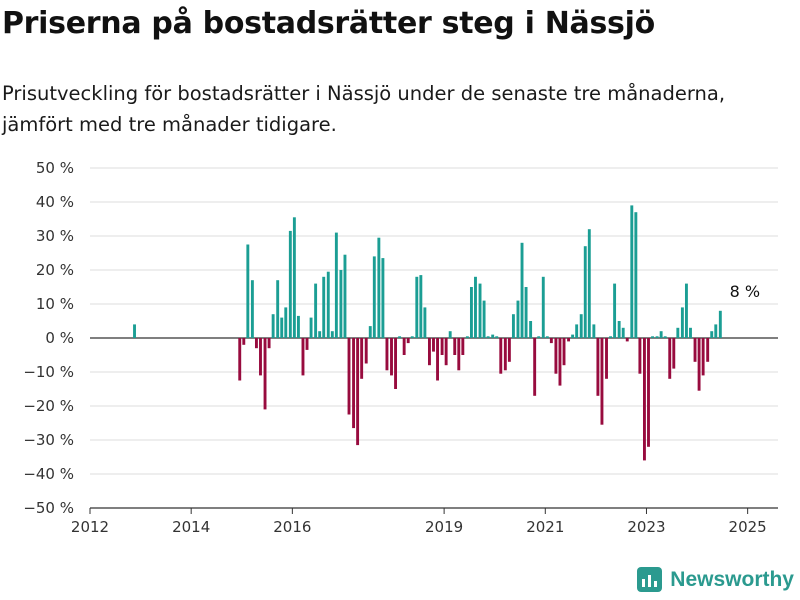 Image resolution: width=800 pixels, height=600 pixels. I want to click on y-tick-label: 0 %, so click(59, 338).